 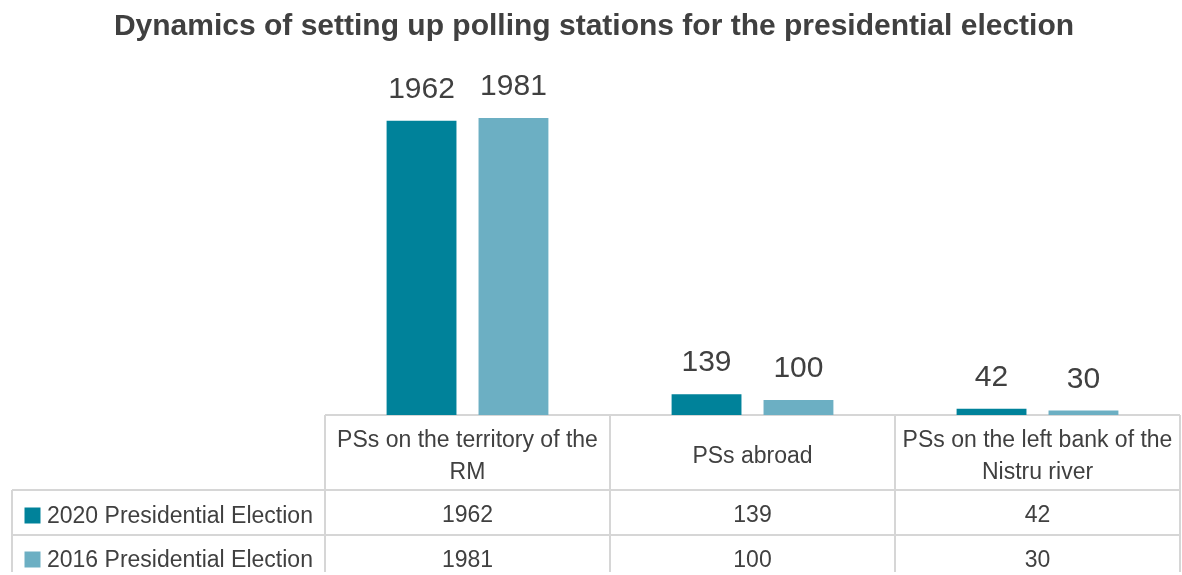 I want to click on legend-label: 2016 Presidential Election, so click(x=180, y=558).